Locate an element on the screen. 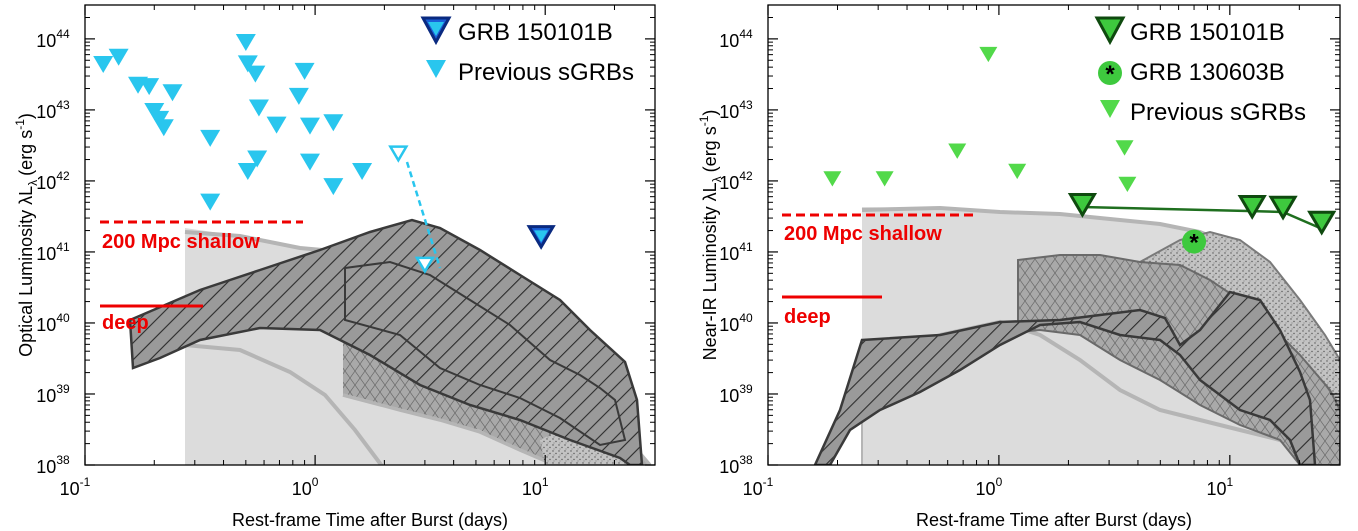  optical-legend: GRB 150101B Previous sGRBs is located at coordinates (527, 51).